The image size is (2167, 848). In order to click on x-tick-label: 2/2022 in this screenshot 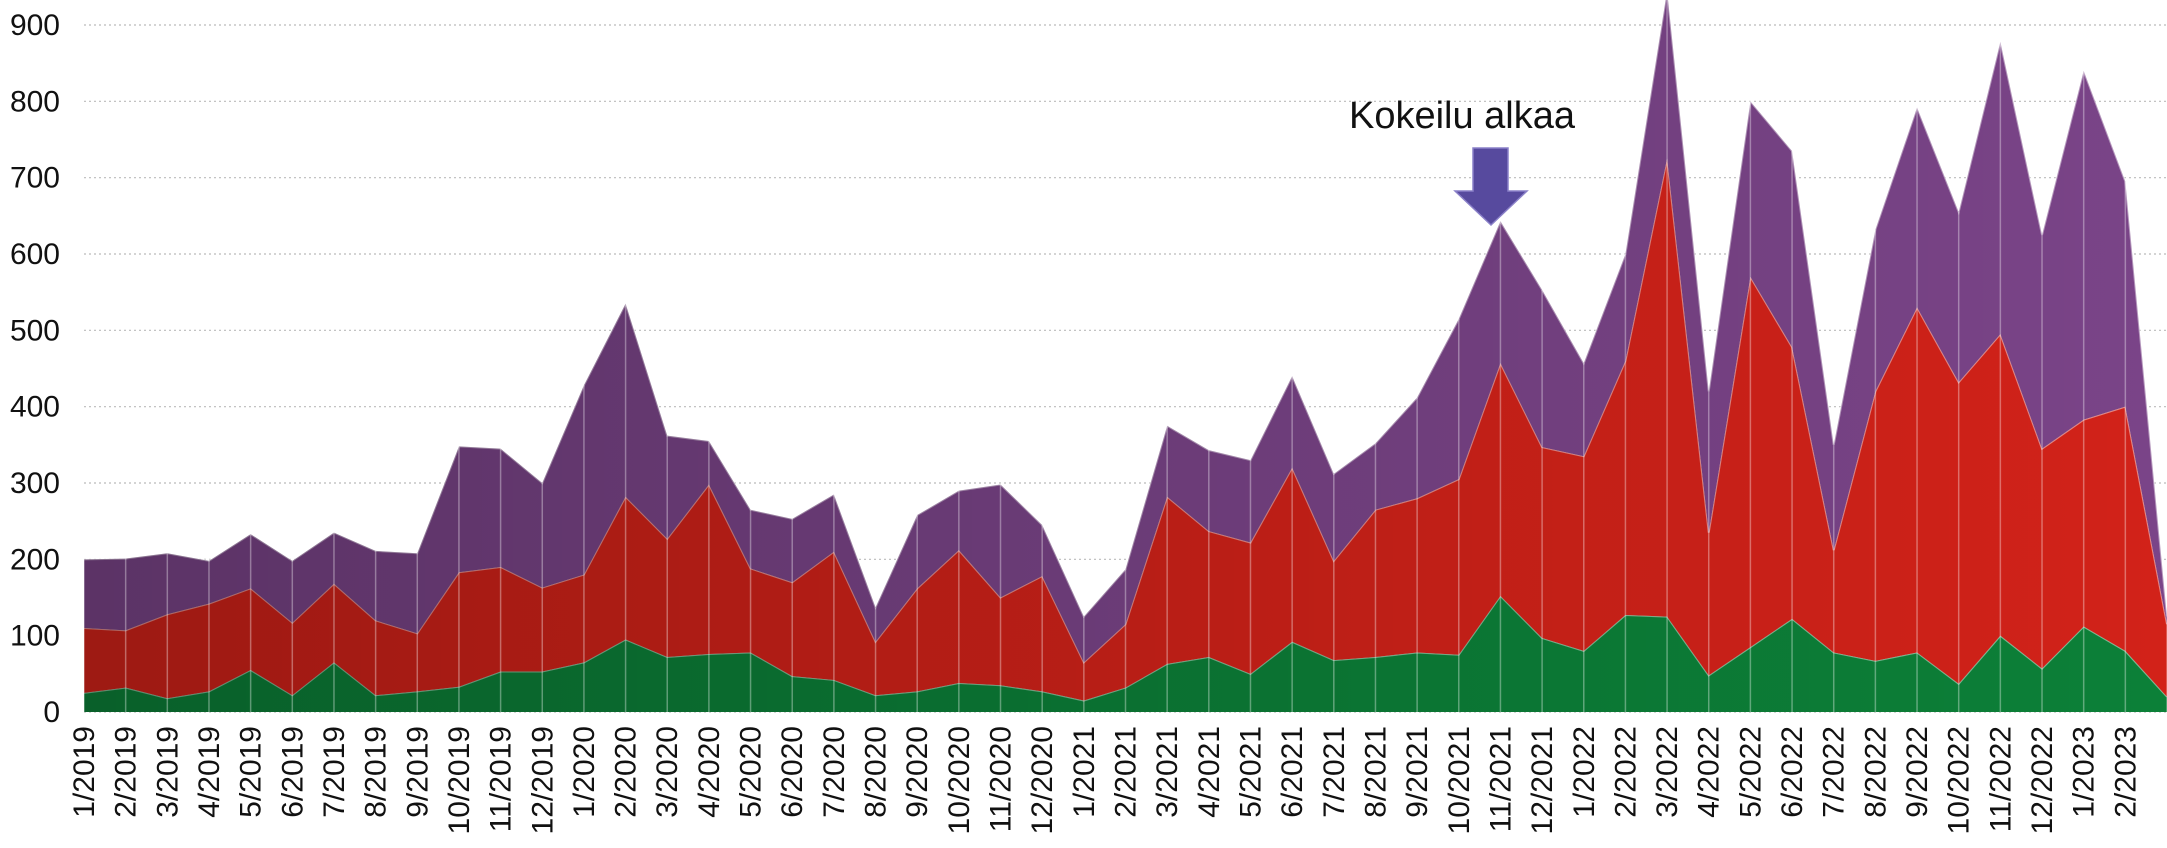, I will do `click(1625, 772)`.